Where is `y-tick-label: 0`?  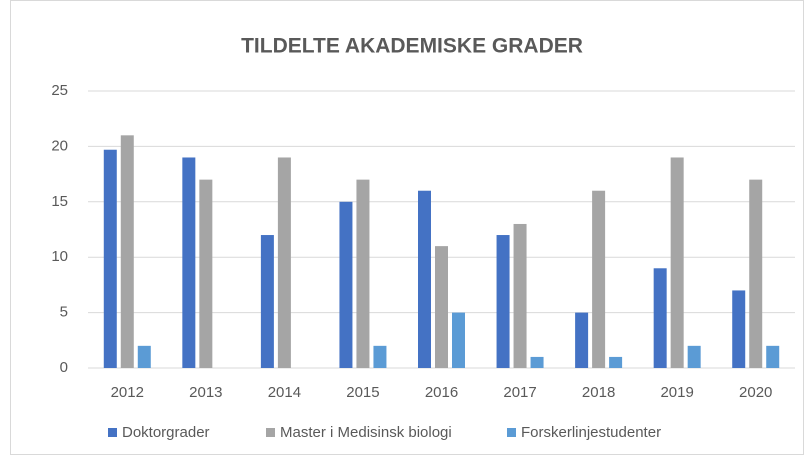 y-tick-label: 0 is located at coordinates (64, 367).